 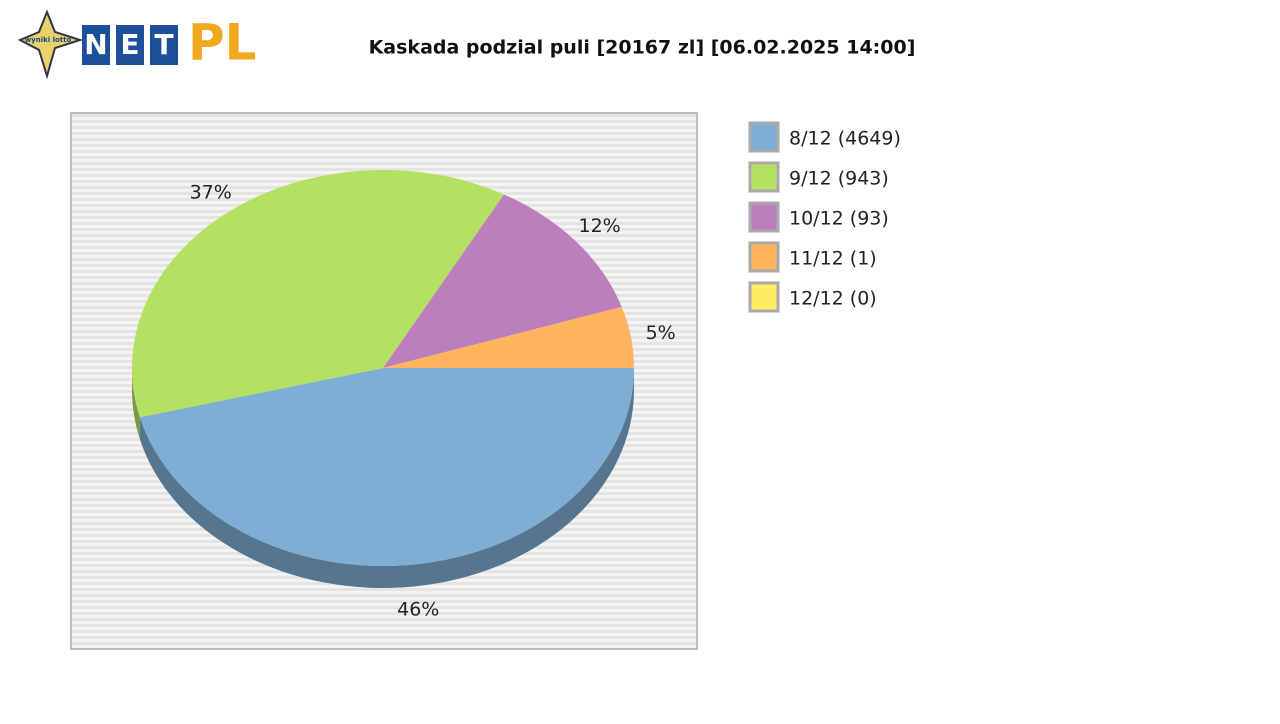 What do you see at coordinates (211, 192) in the screenshot?
I see `slice-label: 37%` at bounding box center [211, 192].